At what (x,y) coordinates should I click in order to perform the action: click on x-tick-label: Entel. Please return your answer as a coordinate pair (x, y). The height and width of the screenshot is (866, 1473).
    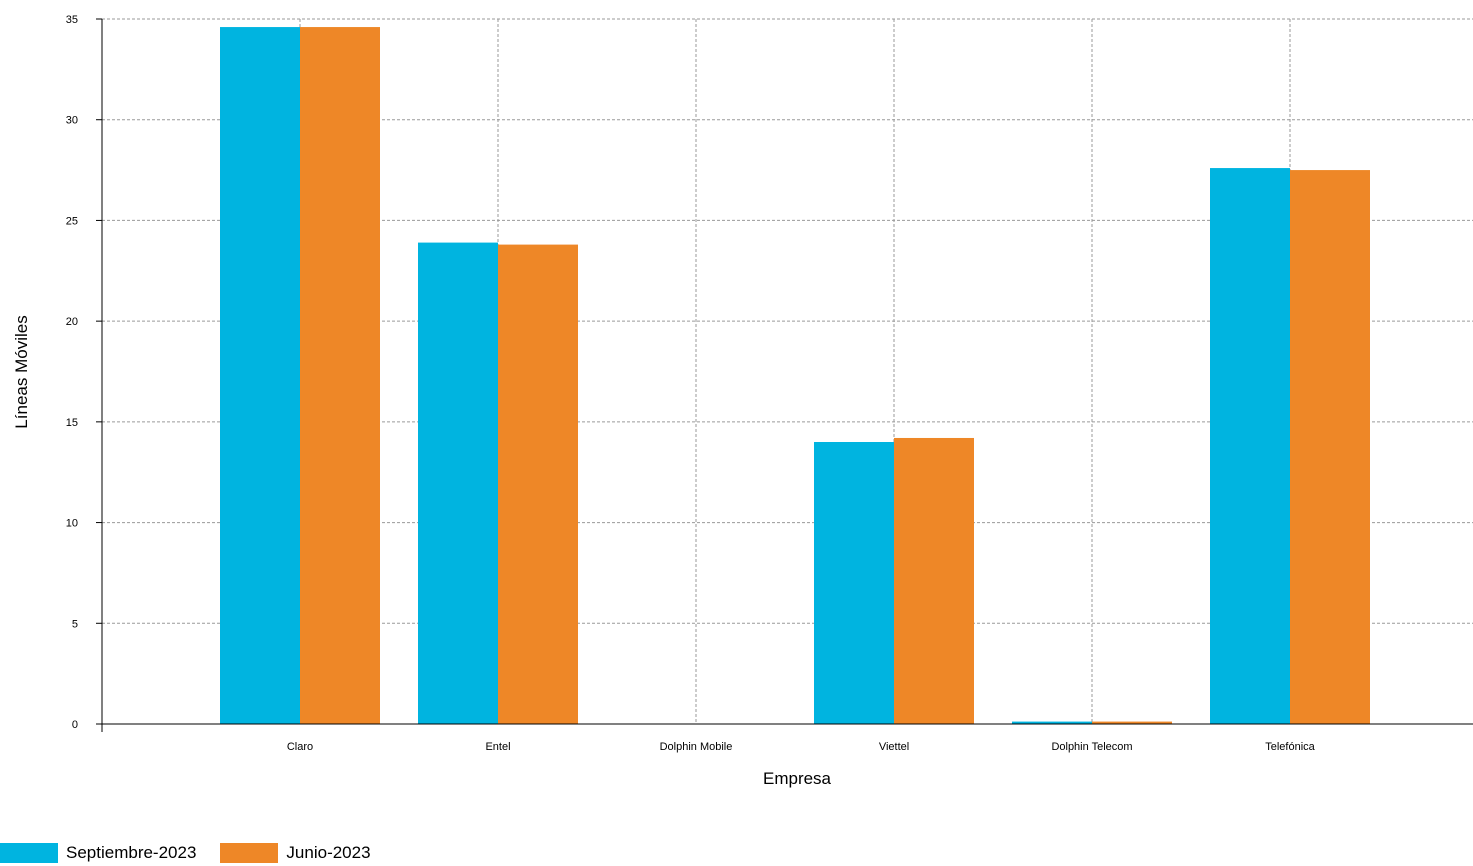
    Looking at the image, I should click on (497, 747).